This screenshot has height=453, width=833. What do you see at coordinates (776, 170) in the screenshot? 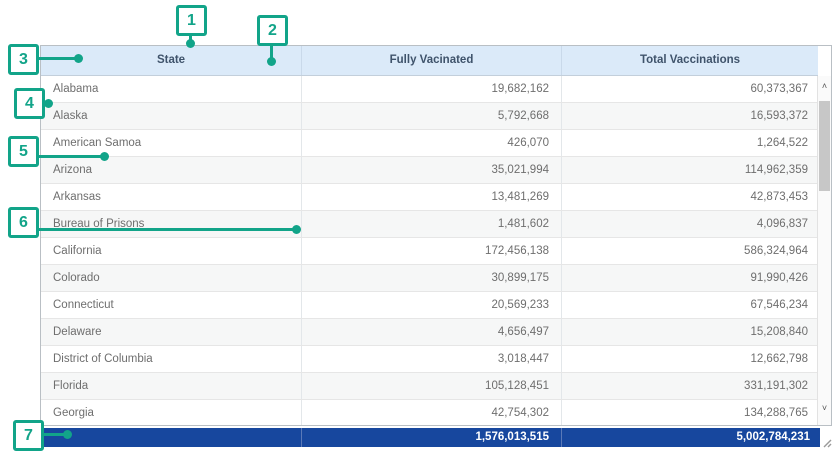
I see `cell-total-vaccinations: 114,962,359` at bounding box center [776, 170].